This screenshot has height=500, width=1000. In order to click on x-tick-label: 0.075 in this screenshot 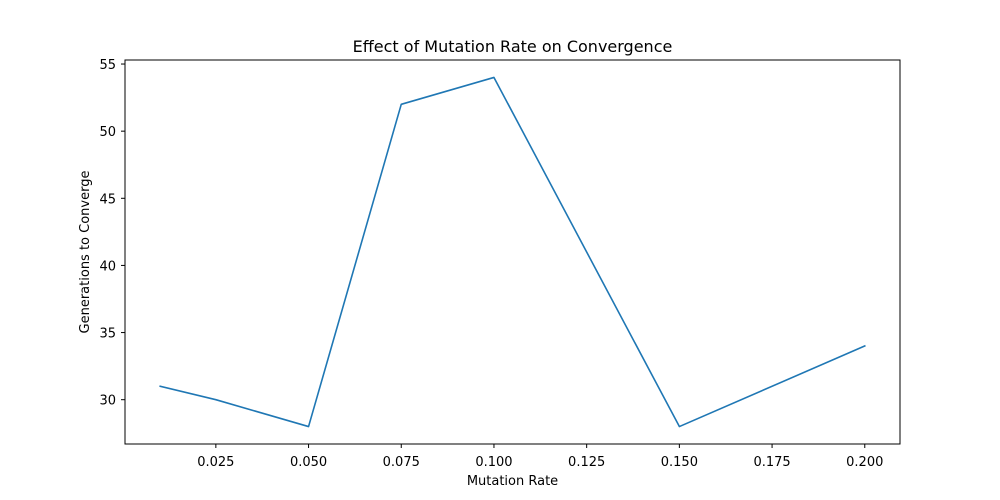, I will do `click(401, 462)`.